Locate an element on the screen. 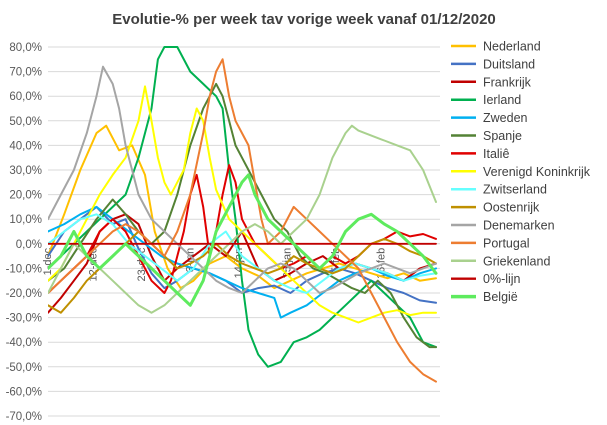 This screenshot has width=607, height=425. legend-label: Spanje is located at coordinates (502, 136).